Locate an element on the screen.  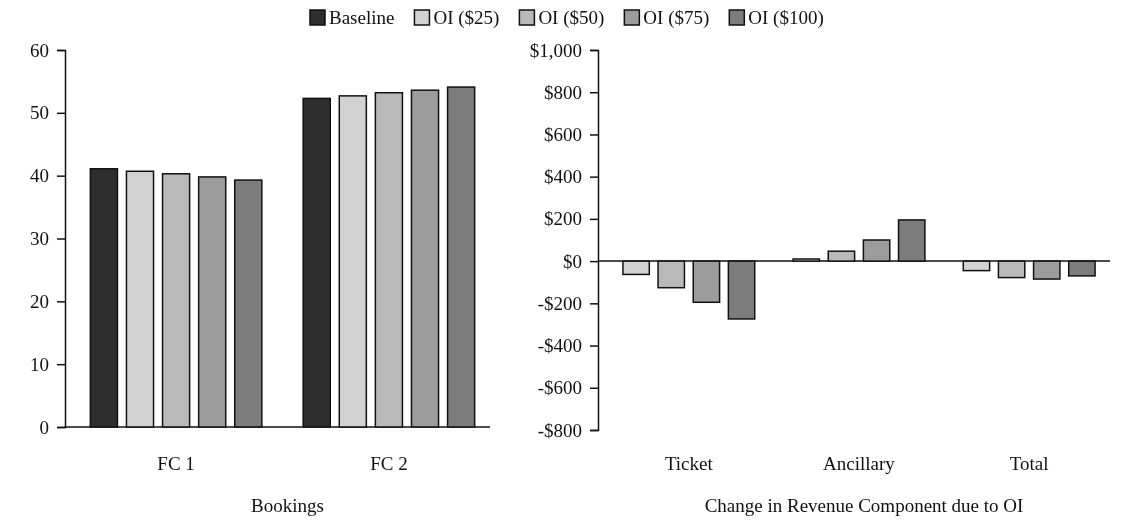
y-tick-label: 30 is located at coordinates (39, 239).